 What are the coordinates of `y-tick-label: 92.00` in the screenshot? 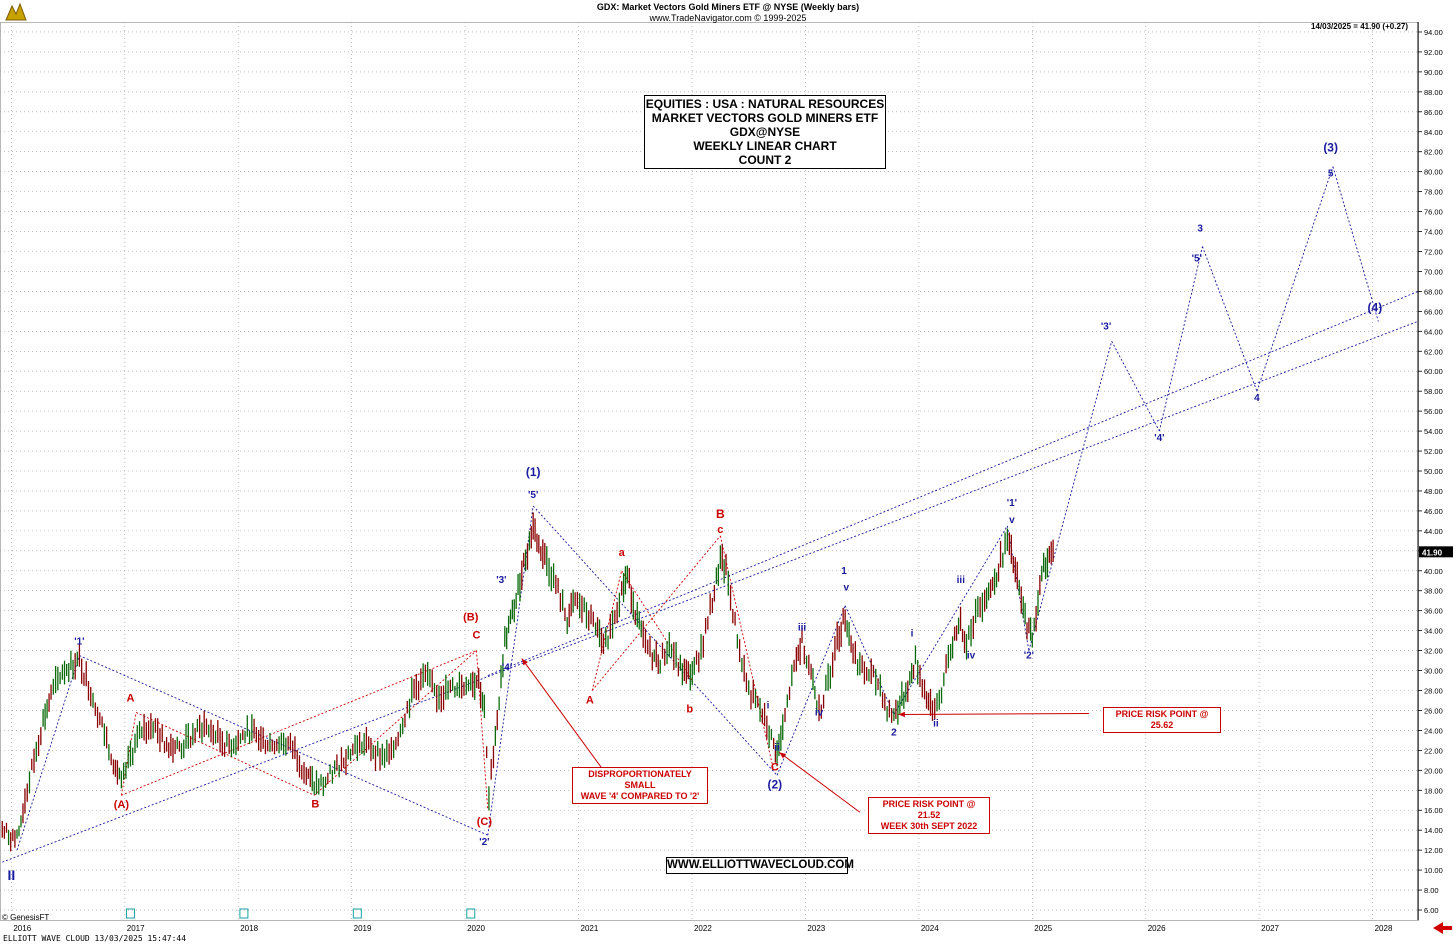 It's located at (1433, 52).